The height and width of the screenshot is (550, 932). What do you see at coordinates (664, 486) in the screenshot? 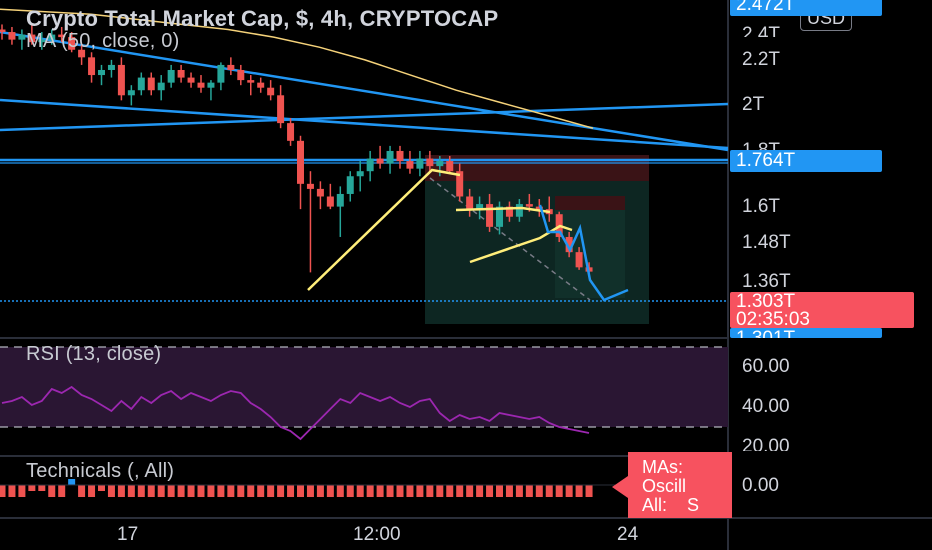
I see `technicals-oscillators: Oscill` at bounding box center [664, 486].